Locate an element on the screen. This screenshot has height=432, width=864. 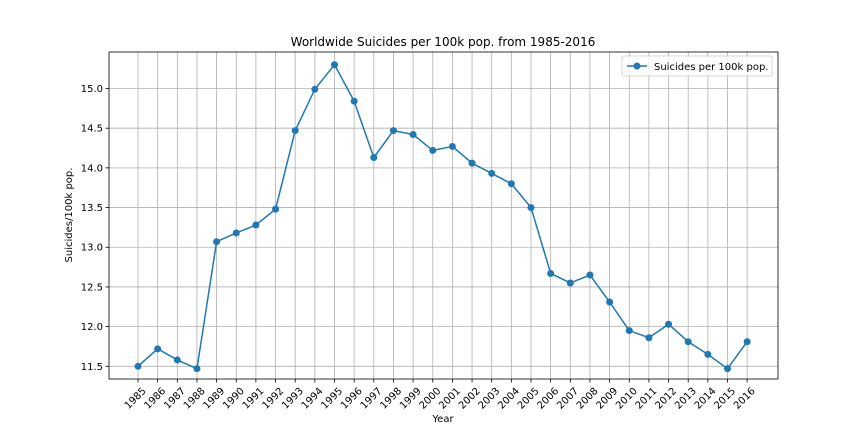
legend: Suicides per 100k pop. is located at coordinates (697, 66).